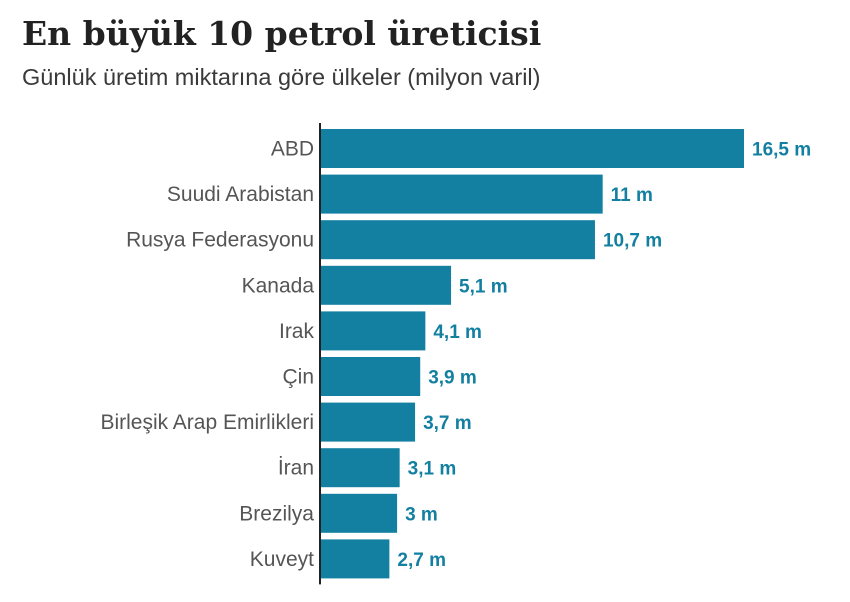  Describe the element at coordinates (421, 514) in the screenshot. I see `value-label: 3 m` at that location.